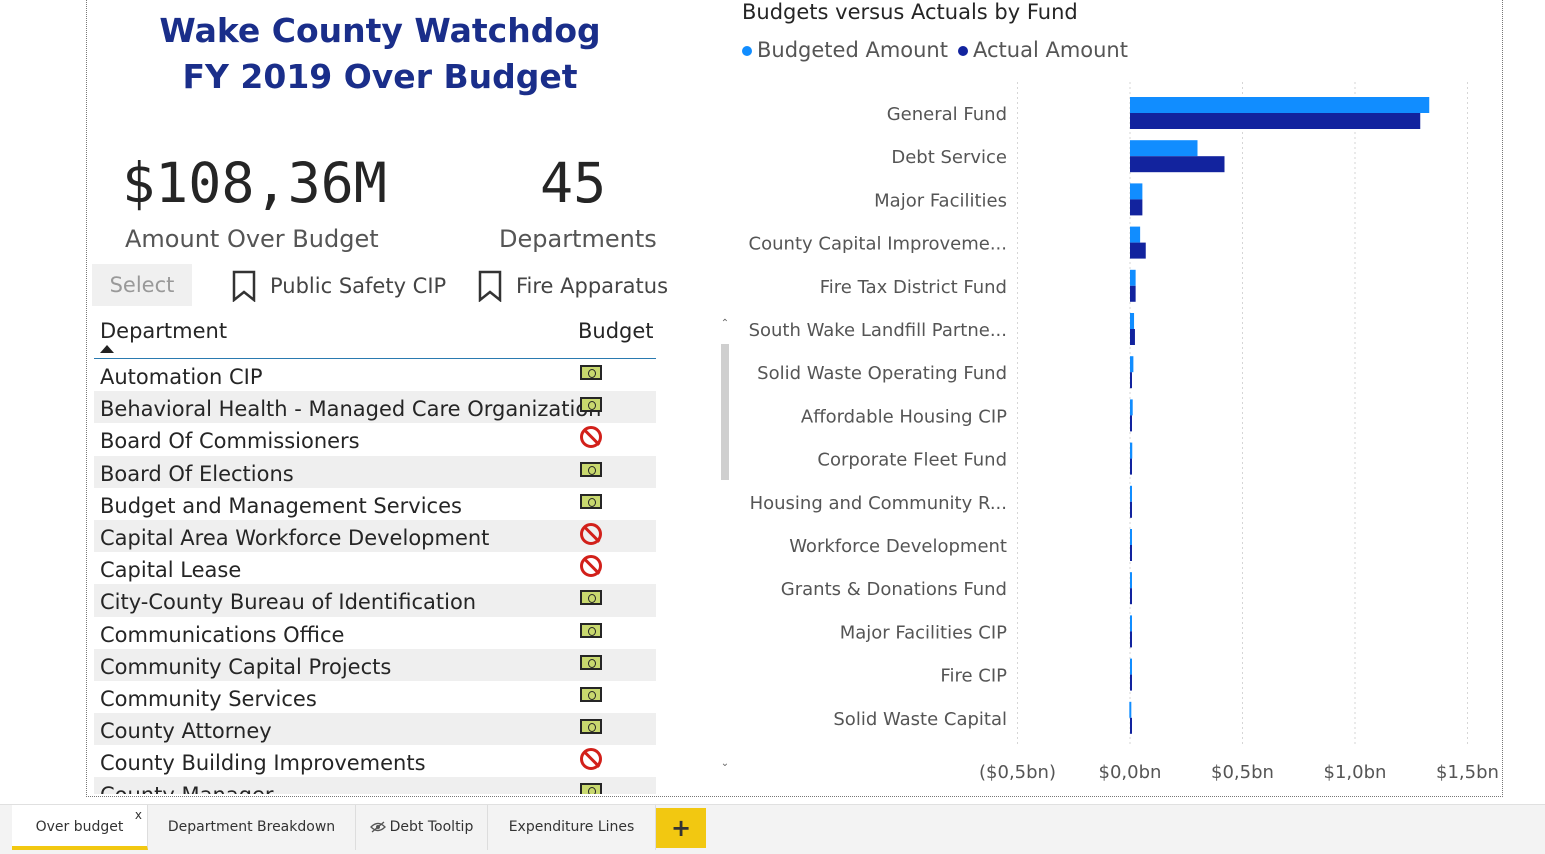 This screenshot has width=1545, height=854. What do you see at coordinates (572, 827) in the screenshot?
I see `tab-expenditure-lines: Expenditure Lines` at bounding box center [572, 827].